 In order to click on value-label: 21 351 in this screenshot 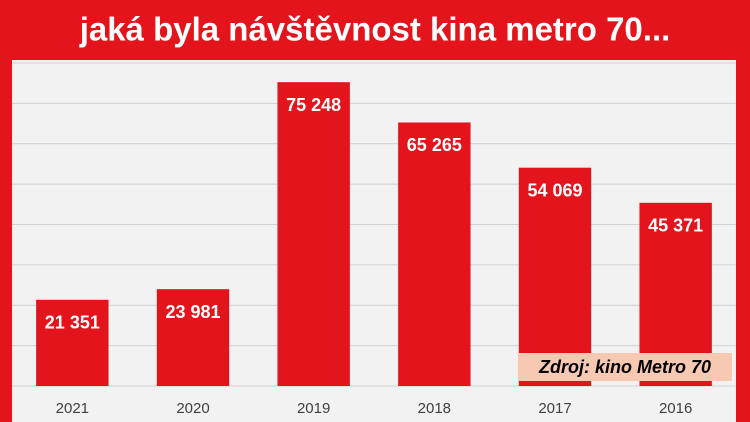, I will do `click(72, 323)`.